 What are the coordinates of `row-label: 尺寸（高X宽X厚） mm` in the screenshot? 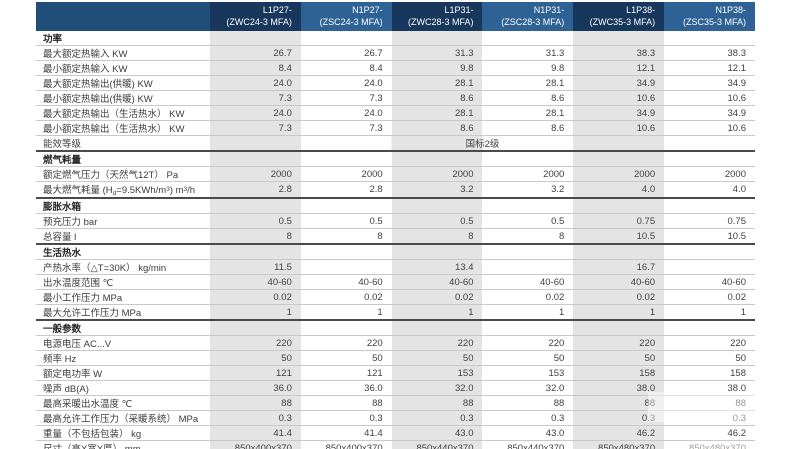 It's located at (123, 444).